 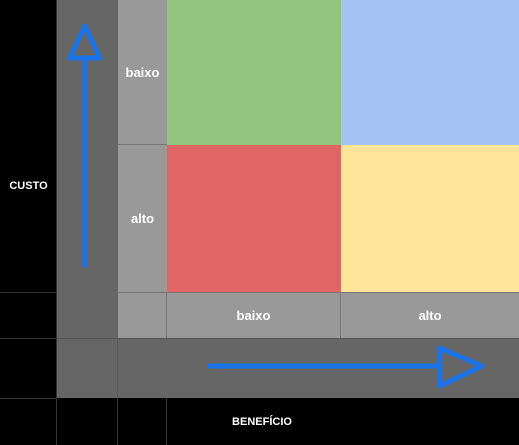 What do you see at coordinates (254, 315) in the screenshot?
I see `x-label-low: baixo` at bounding box center [254, 315].